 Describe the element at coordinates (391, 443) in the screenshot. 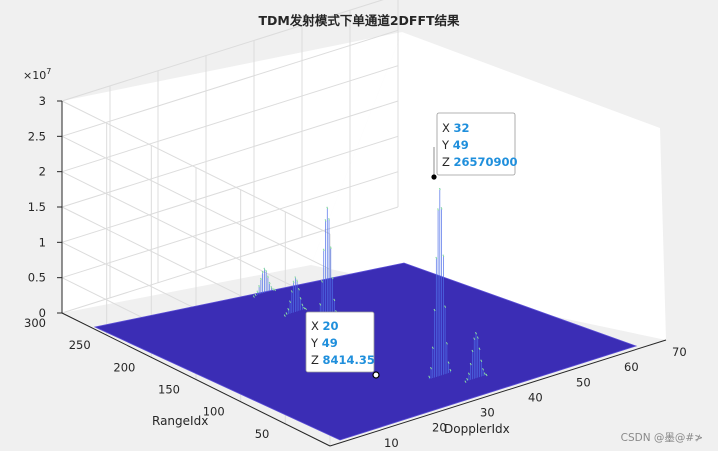

I see `x-tick-label: 10` at that location.